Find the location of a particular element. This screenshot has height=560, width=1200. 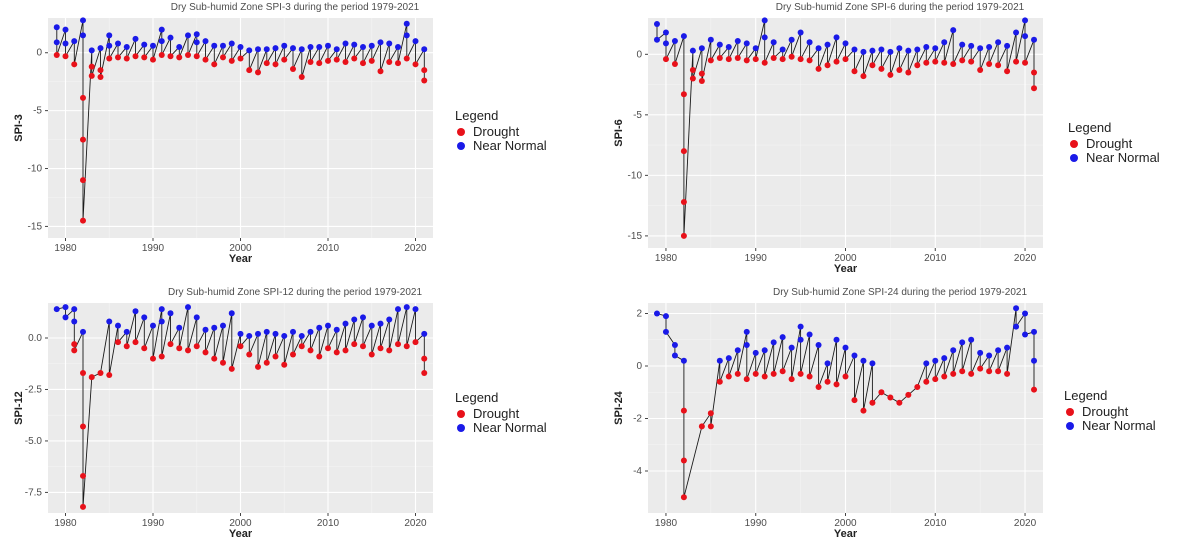

drought-dot-icon is located at coordinates (461, 414).